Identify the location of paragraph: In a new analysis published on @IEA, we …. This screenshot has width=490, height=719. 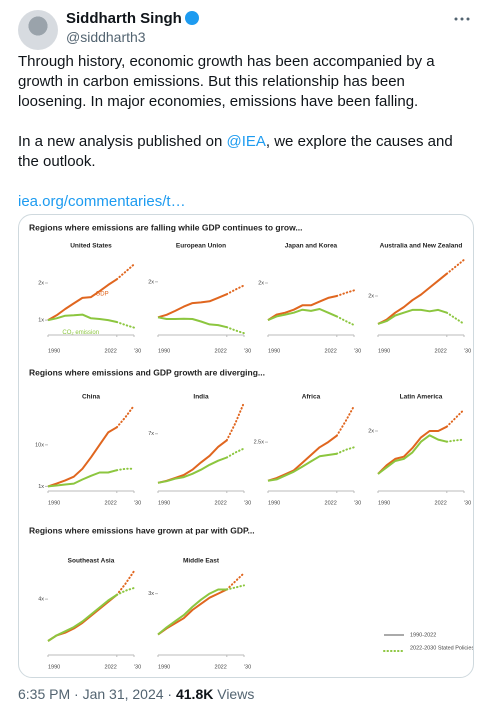
(247, 152).